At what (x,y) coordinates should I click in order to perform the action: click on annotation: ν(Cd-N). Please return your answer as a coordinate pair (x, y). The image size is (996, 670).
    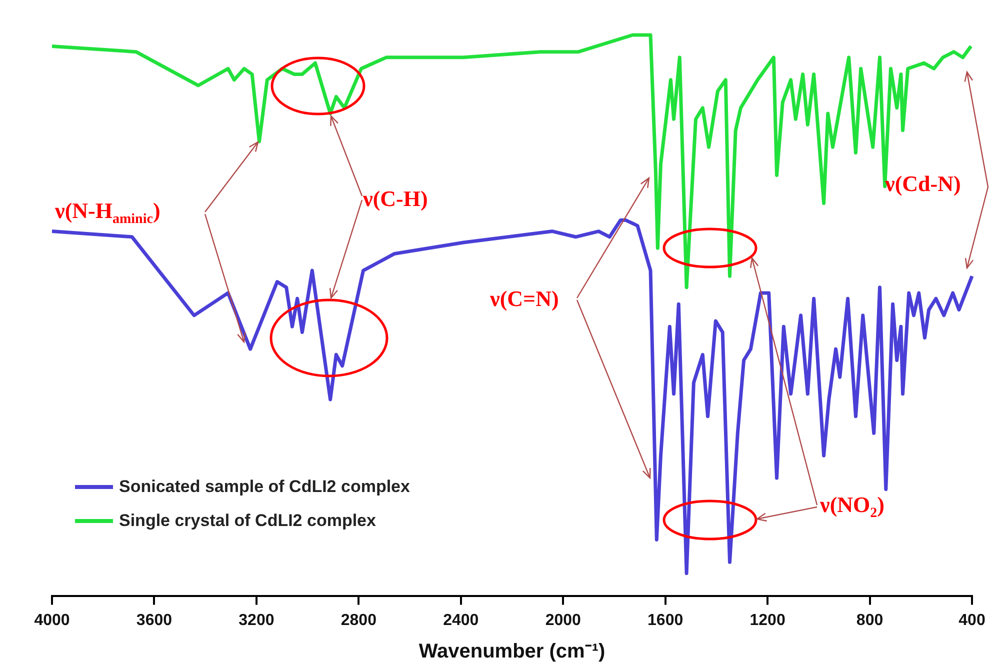
    Looking at the image, I should click on (923, 183).